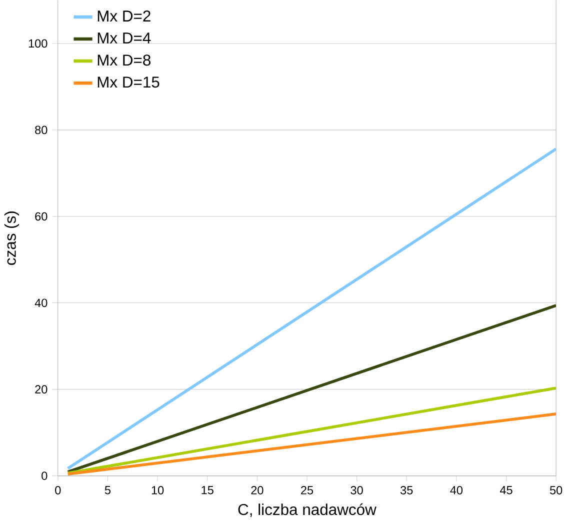 The image size is (567, 521). I want to click on x-tick-label: 25, so click(307, 490).